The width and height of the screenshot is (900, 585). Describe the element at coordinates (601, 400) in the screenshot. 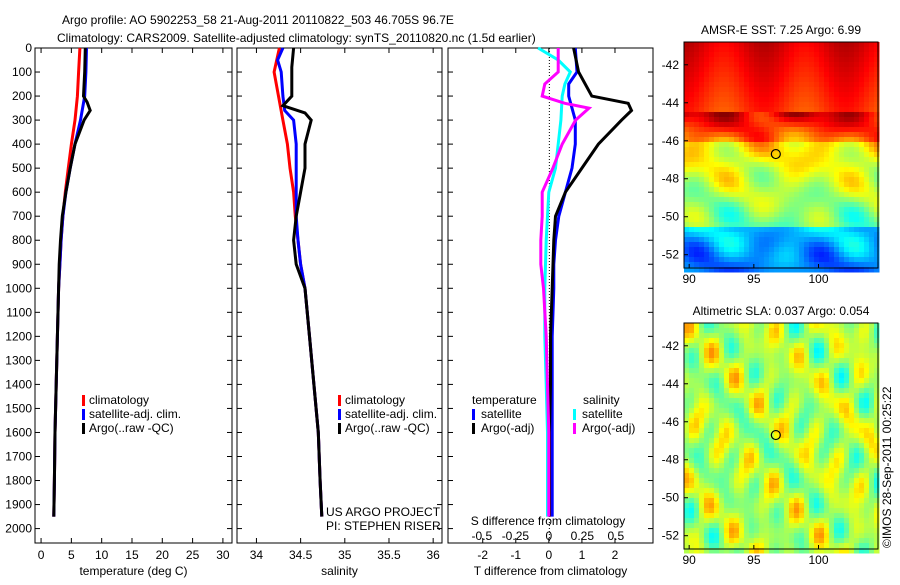

I see `legend-salinity-title: salinity` at that location.